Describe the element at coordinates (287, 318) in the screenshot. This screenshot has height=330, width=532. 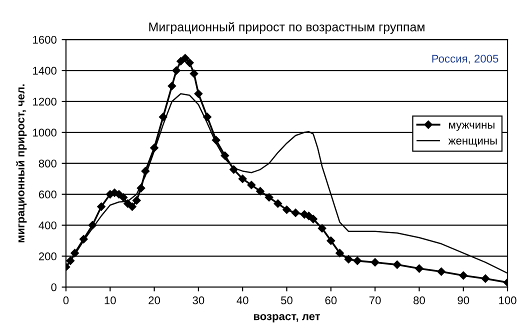
I see `x-axis-title: возраст, лет` at that location.